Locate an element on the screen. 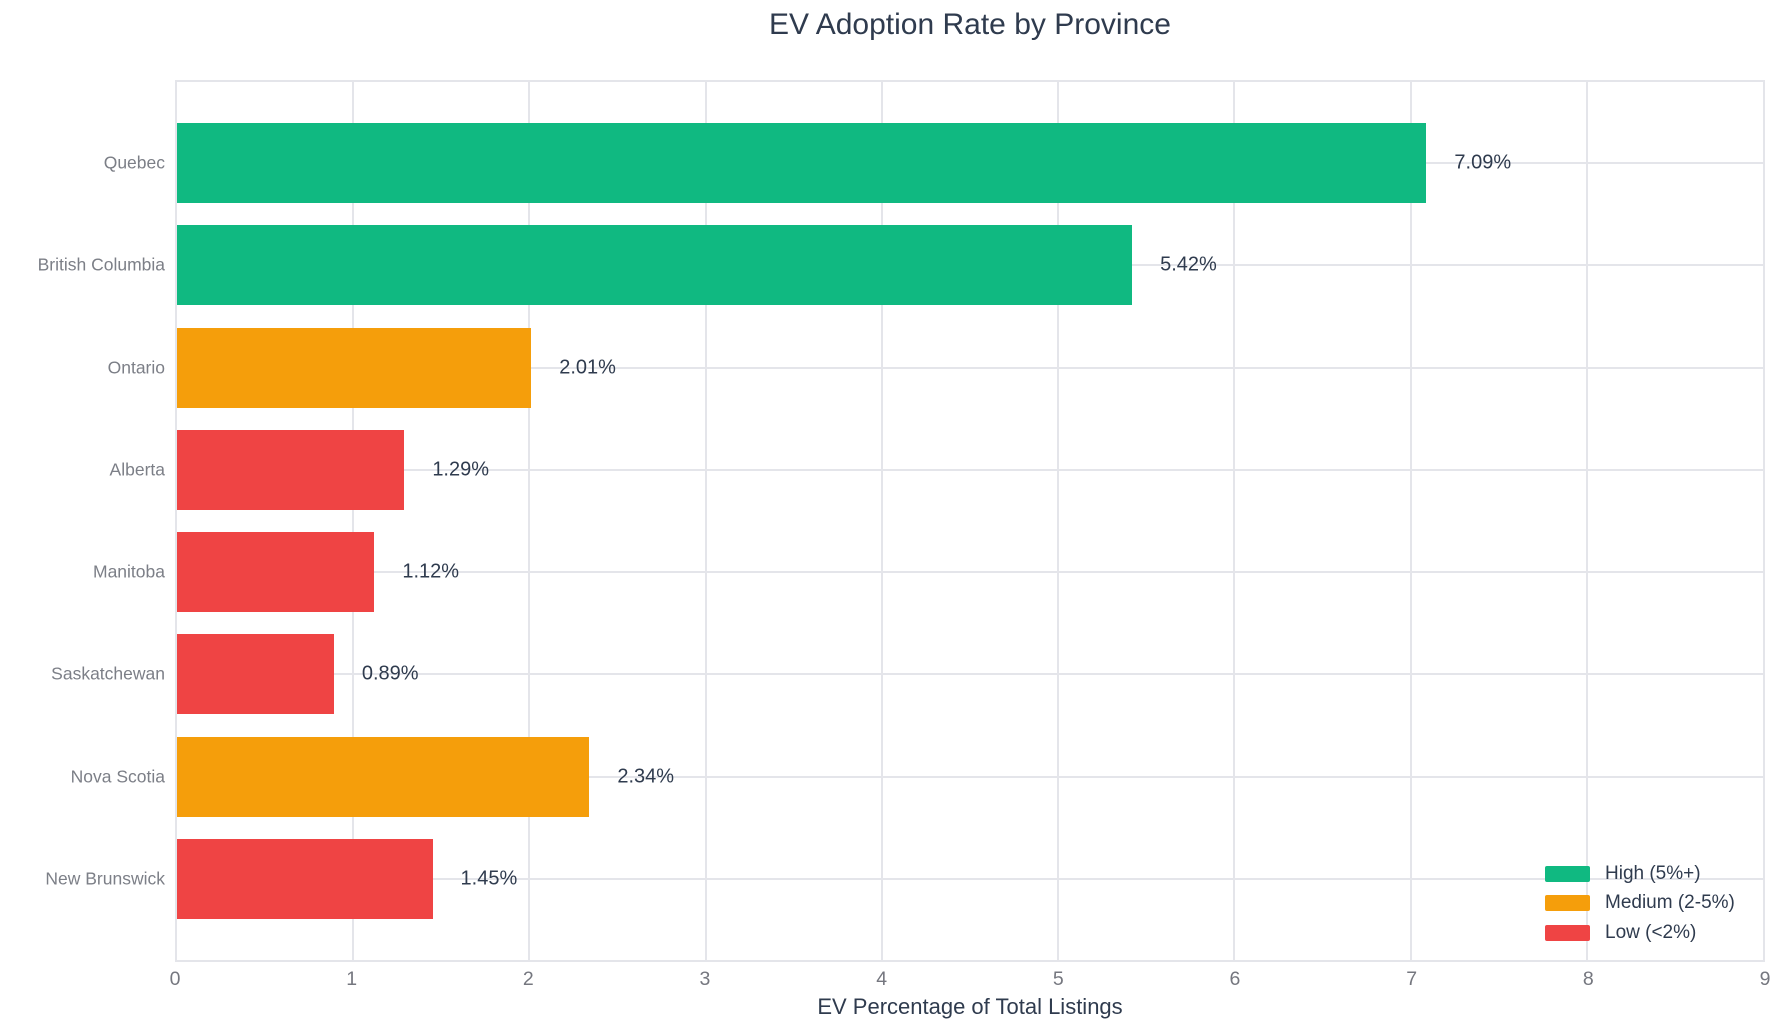  bar-row-alberta: Alberta 1.29% is located at coordinates (936, 470).